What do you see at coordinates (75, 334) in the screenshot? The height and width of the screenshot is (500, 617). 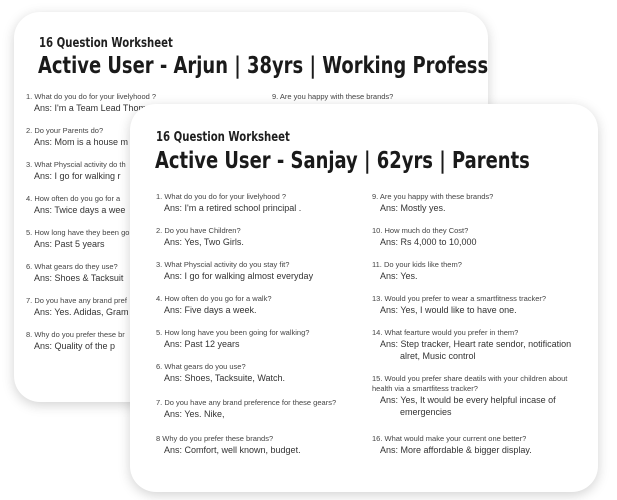 I see `question: 8. Why do you prefer these br` at bounding box center [75, 334].